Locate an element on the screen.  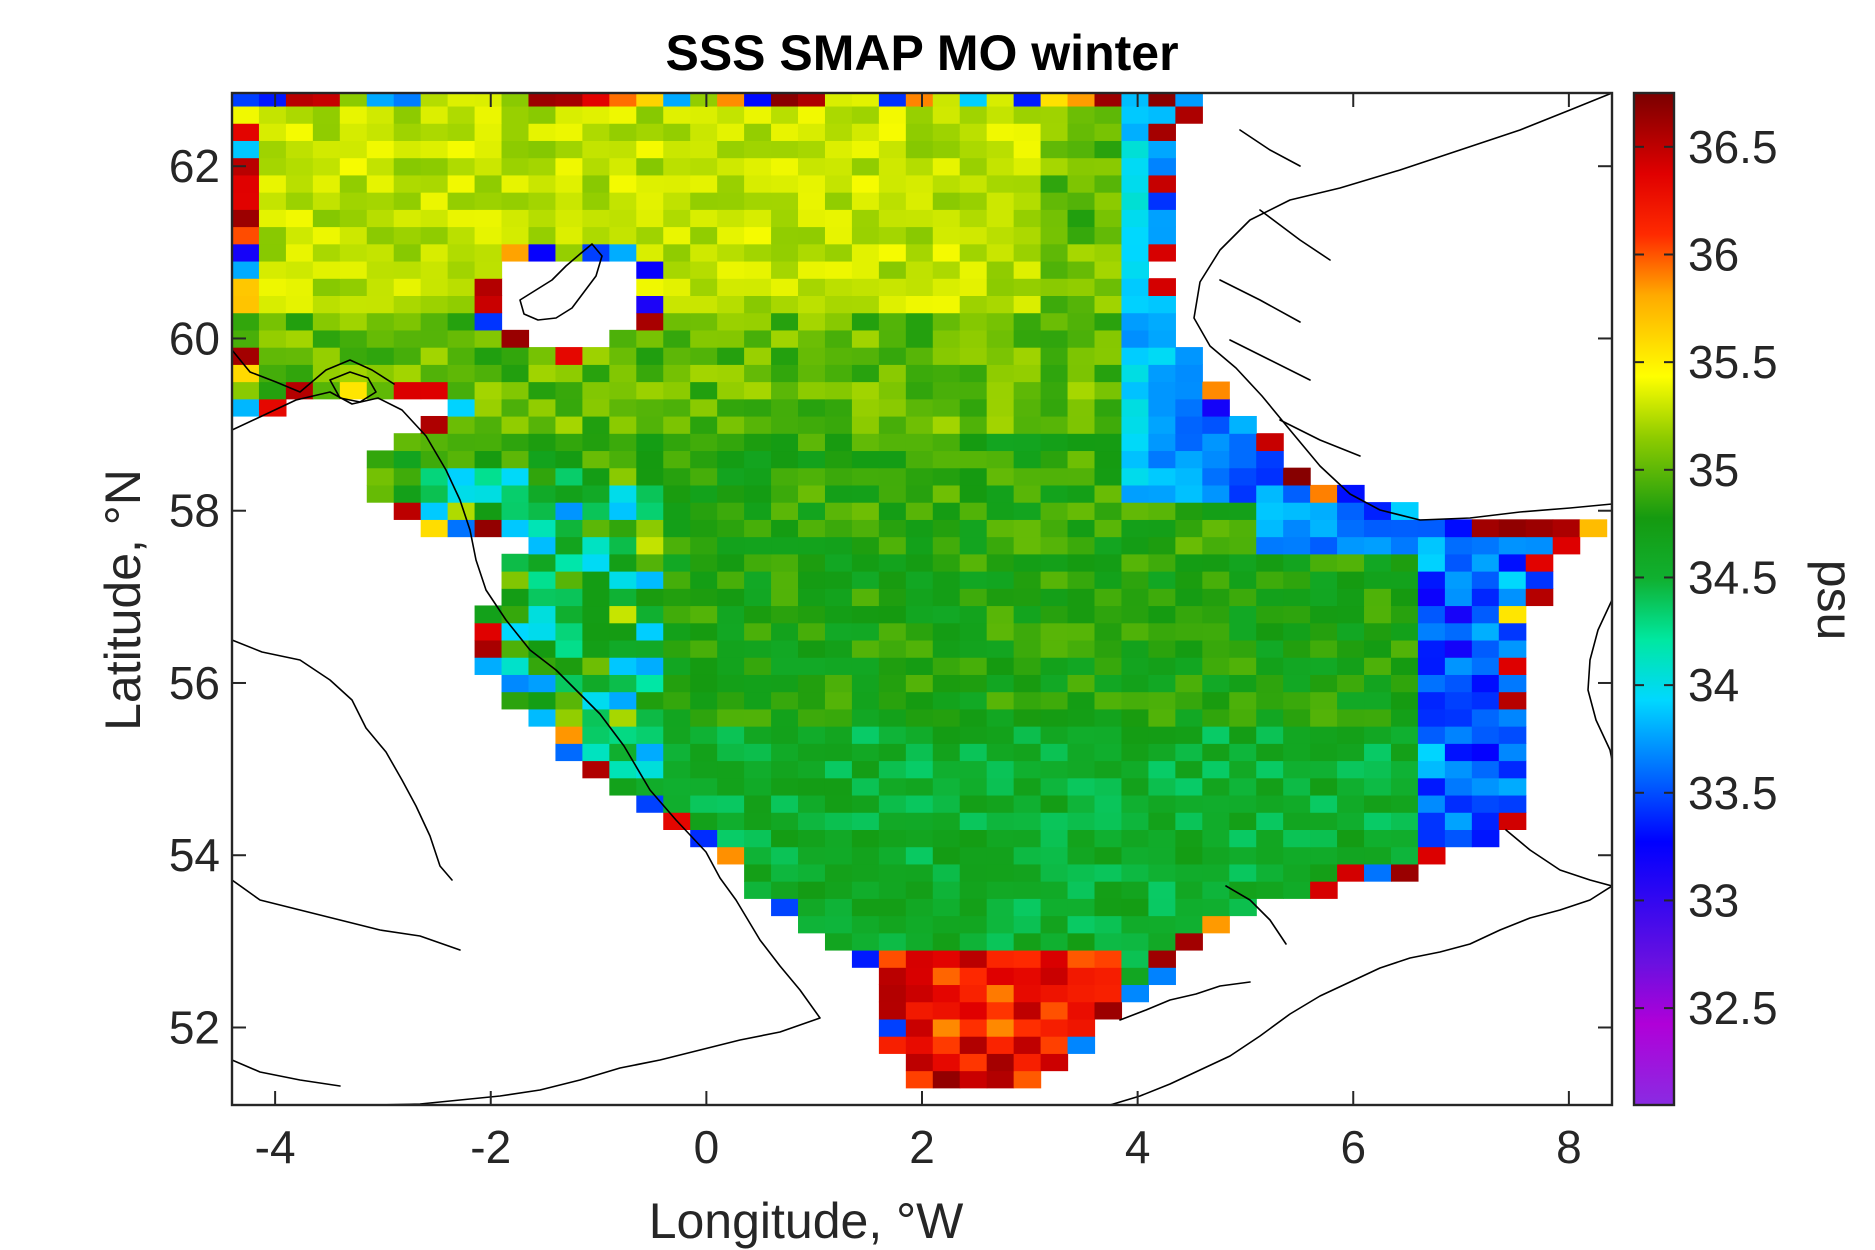
coastline-continent is located at coordinates (1360, 995).